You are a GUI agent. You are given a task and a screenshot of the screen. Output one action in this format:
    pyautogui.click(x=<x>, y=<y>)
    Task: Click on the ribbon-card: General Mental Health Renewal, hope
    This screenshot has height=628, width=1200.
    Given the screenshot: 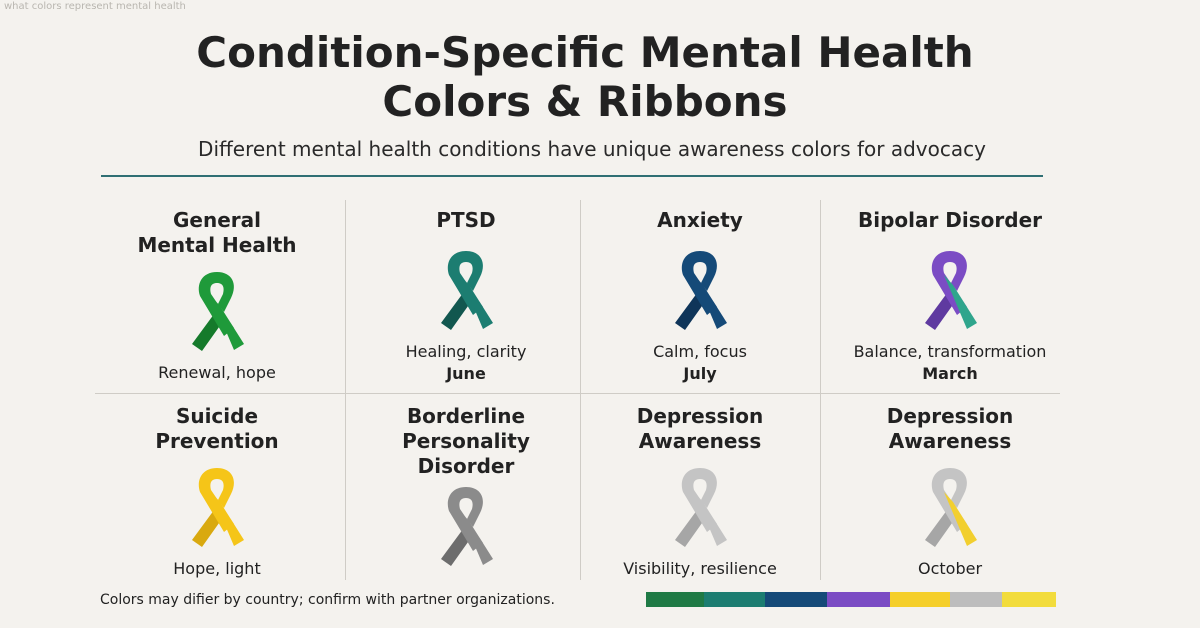 What is the action you would take?
    pyautogui.click(x=217, y=295)
    